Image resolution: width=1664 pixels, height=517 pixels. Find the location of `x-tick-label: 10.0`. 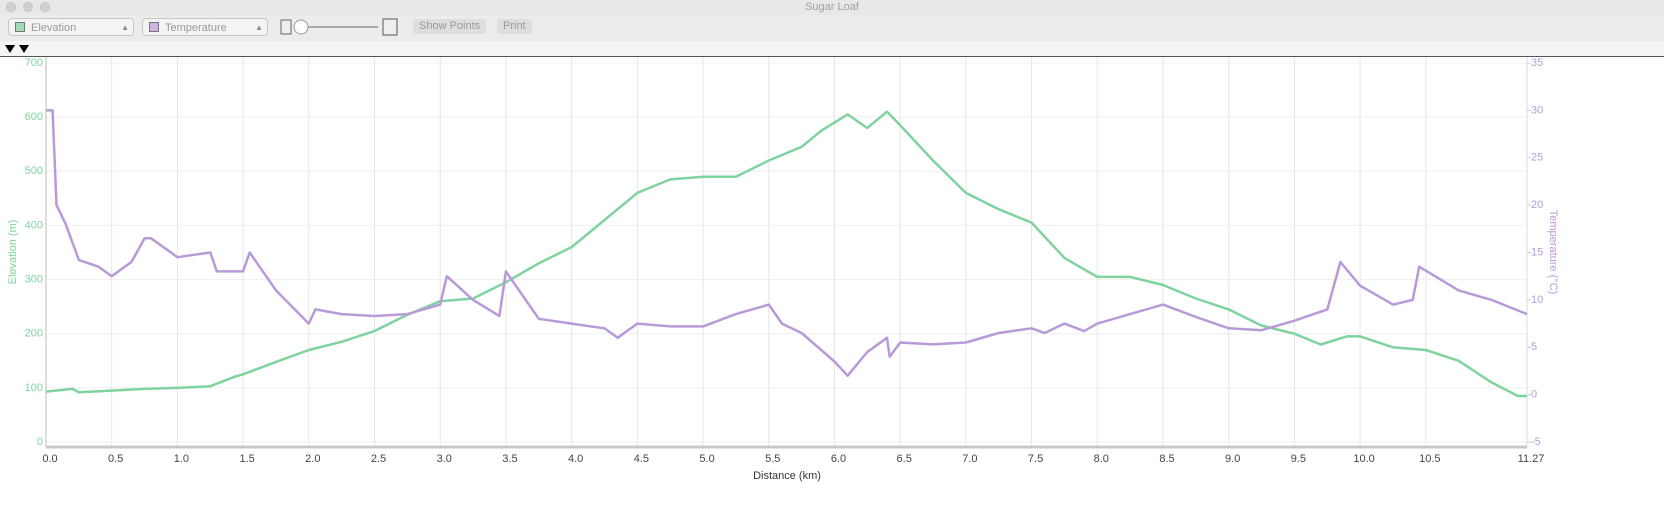

x-tick-label: 10.0 is located at coordinates (1363, 459).